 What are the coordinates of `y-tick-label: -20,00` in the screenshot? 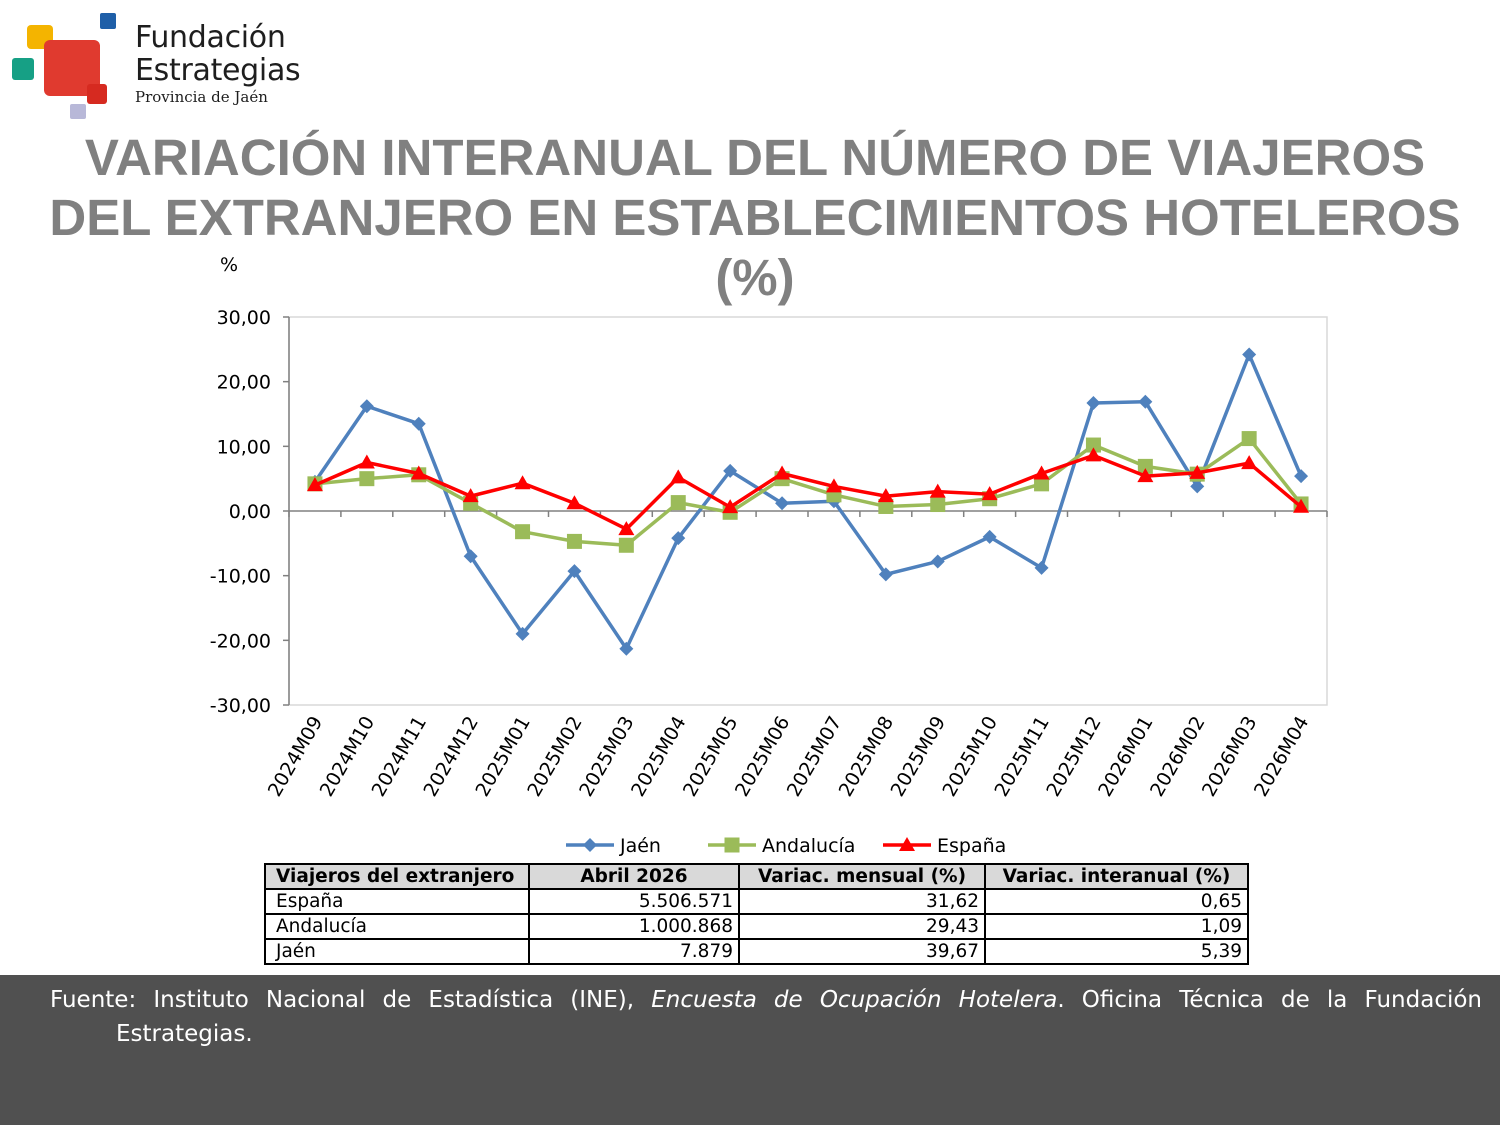 It's located at (240, 641).